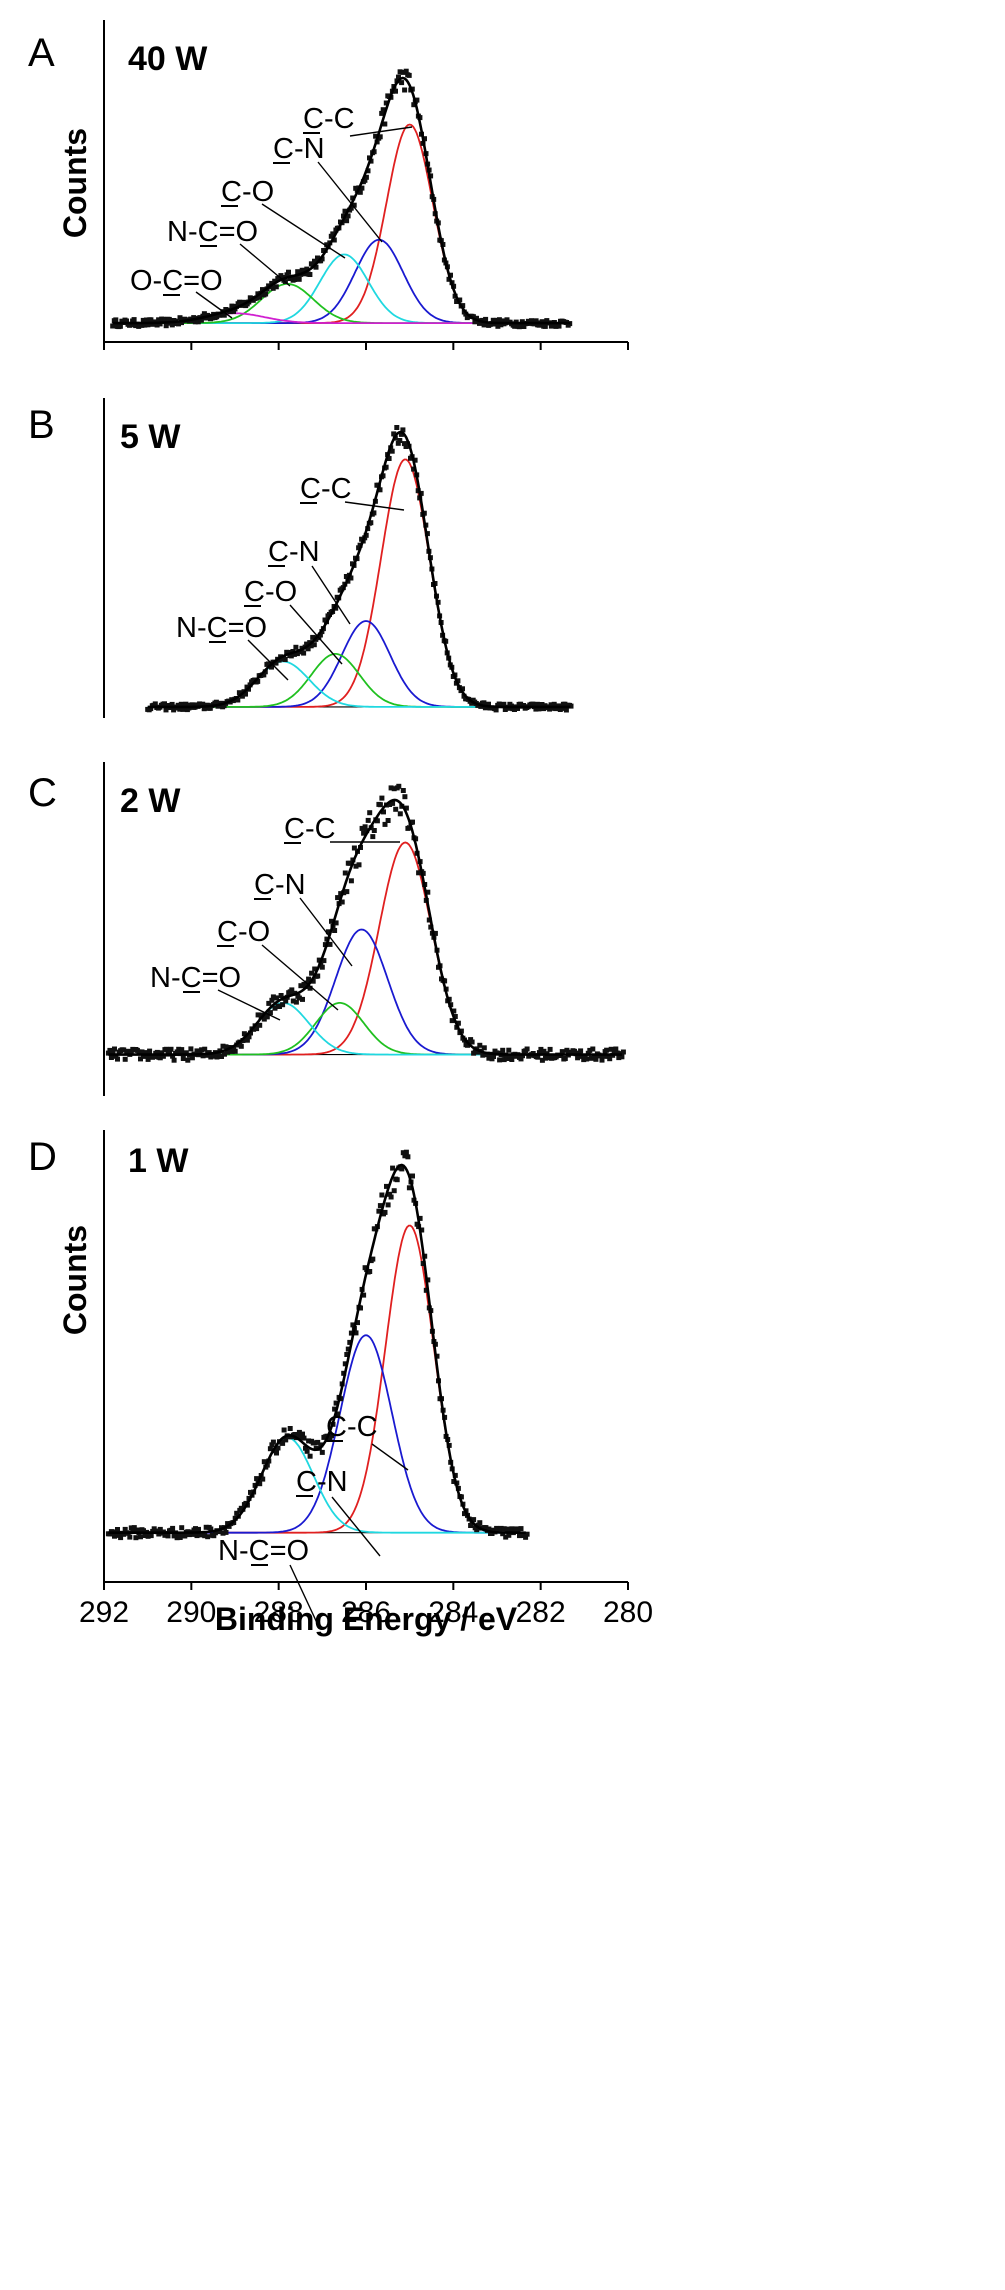 This screenshot has width=1005, height=2290. What do you see at coordinates (243, 932) in the screenshot?
I see `peak-label: C-O` at bounding box center [243, 932].